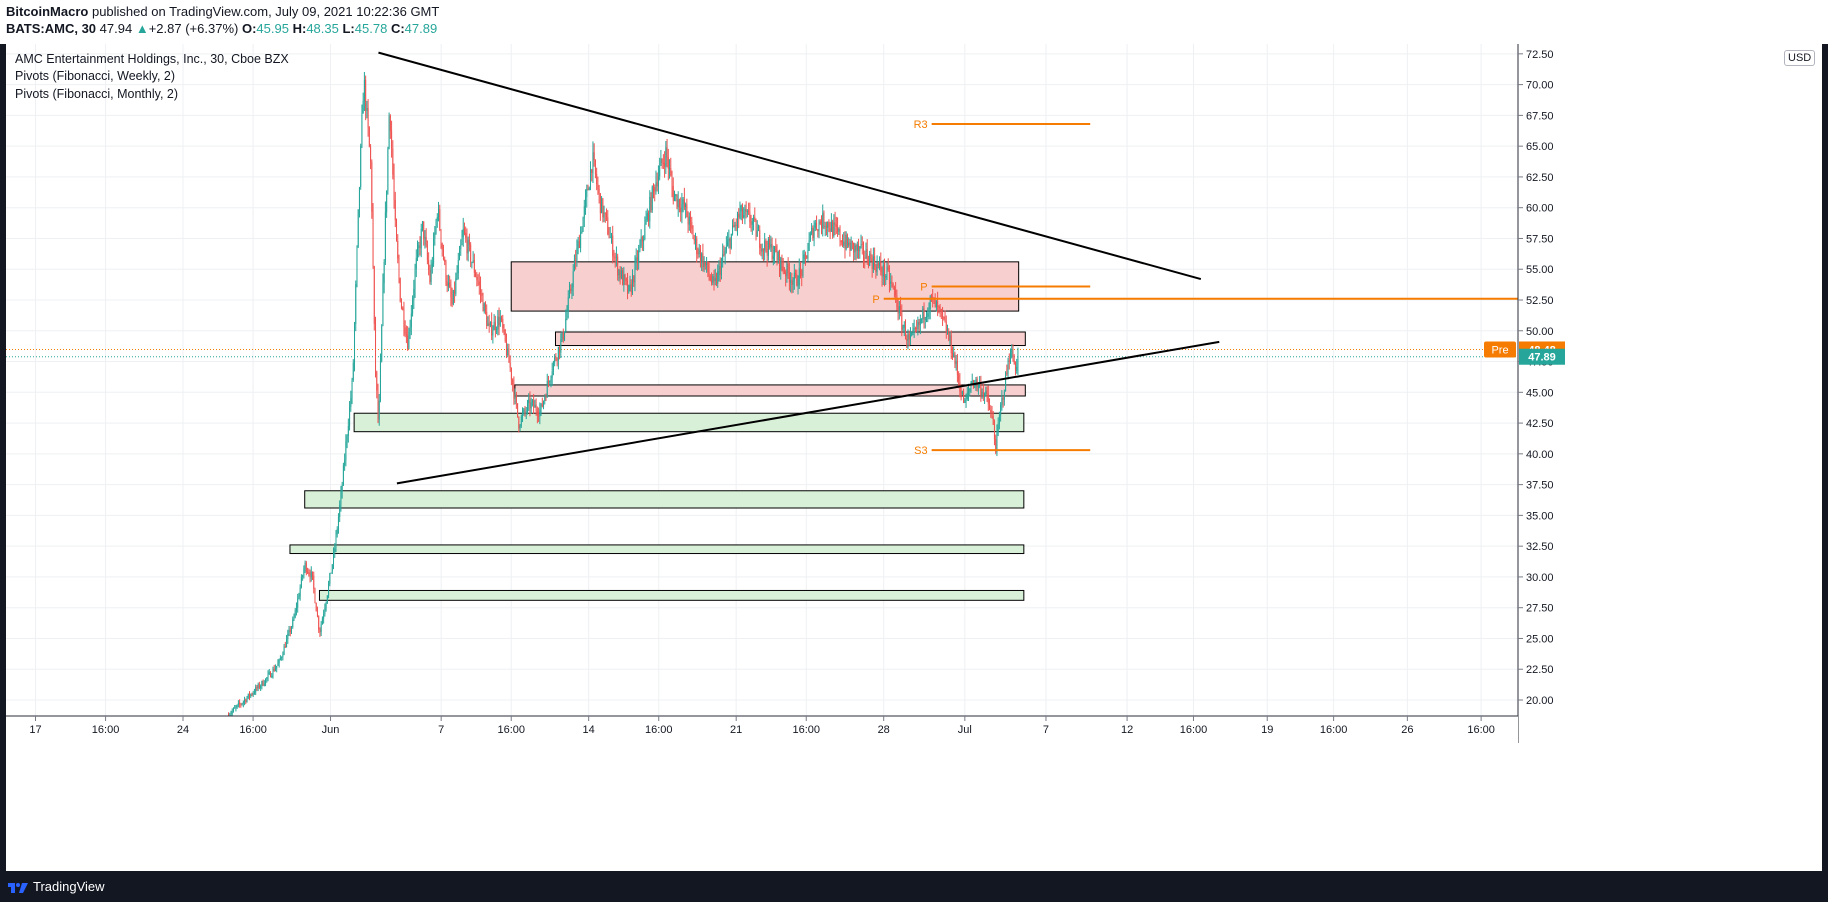  I want to click on time-tick-label: Jun, so click(331, 730).